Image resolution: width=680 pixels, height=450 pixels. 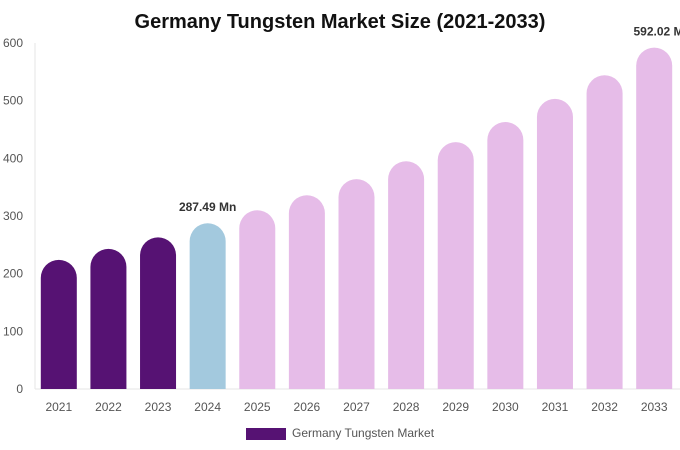 What do you see at coordinates (158, 313) in the screenshot?
I see `bar-2023` at bounding box center [158, 313].